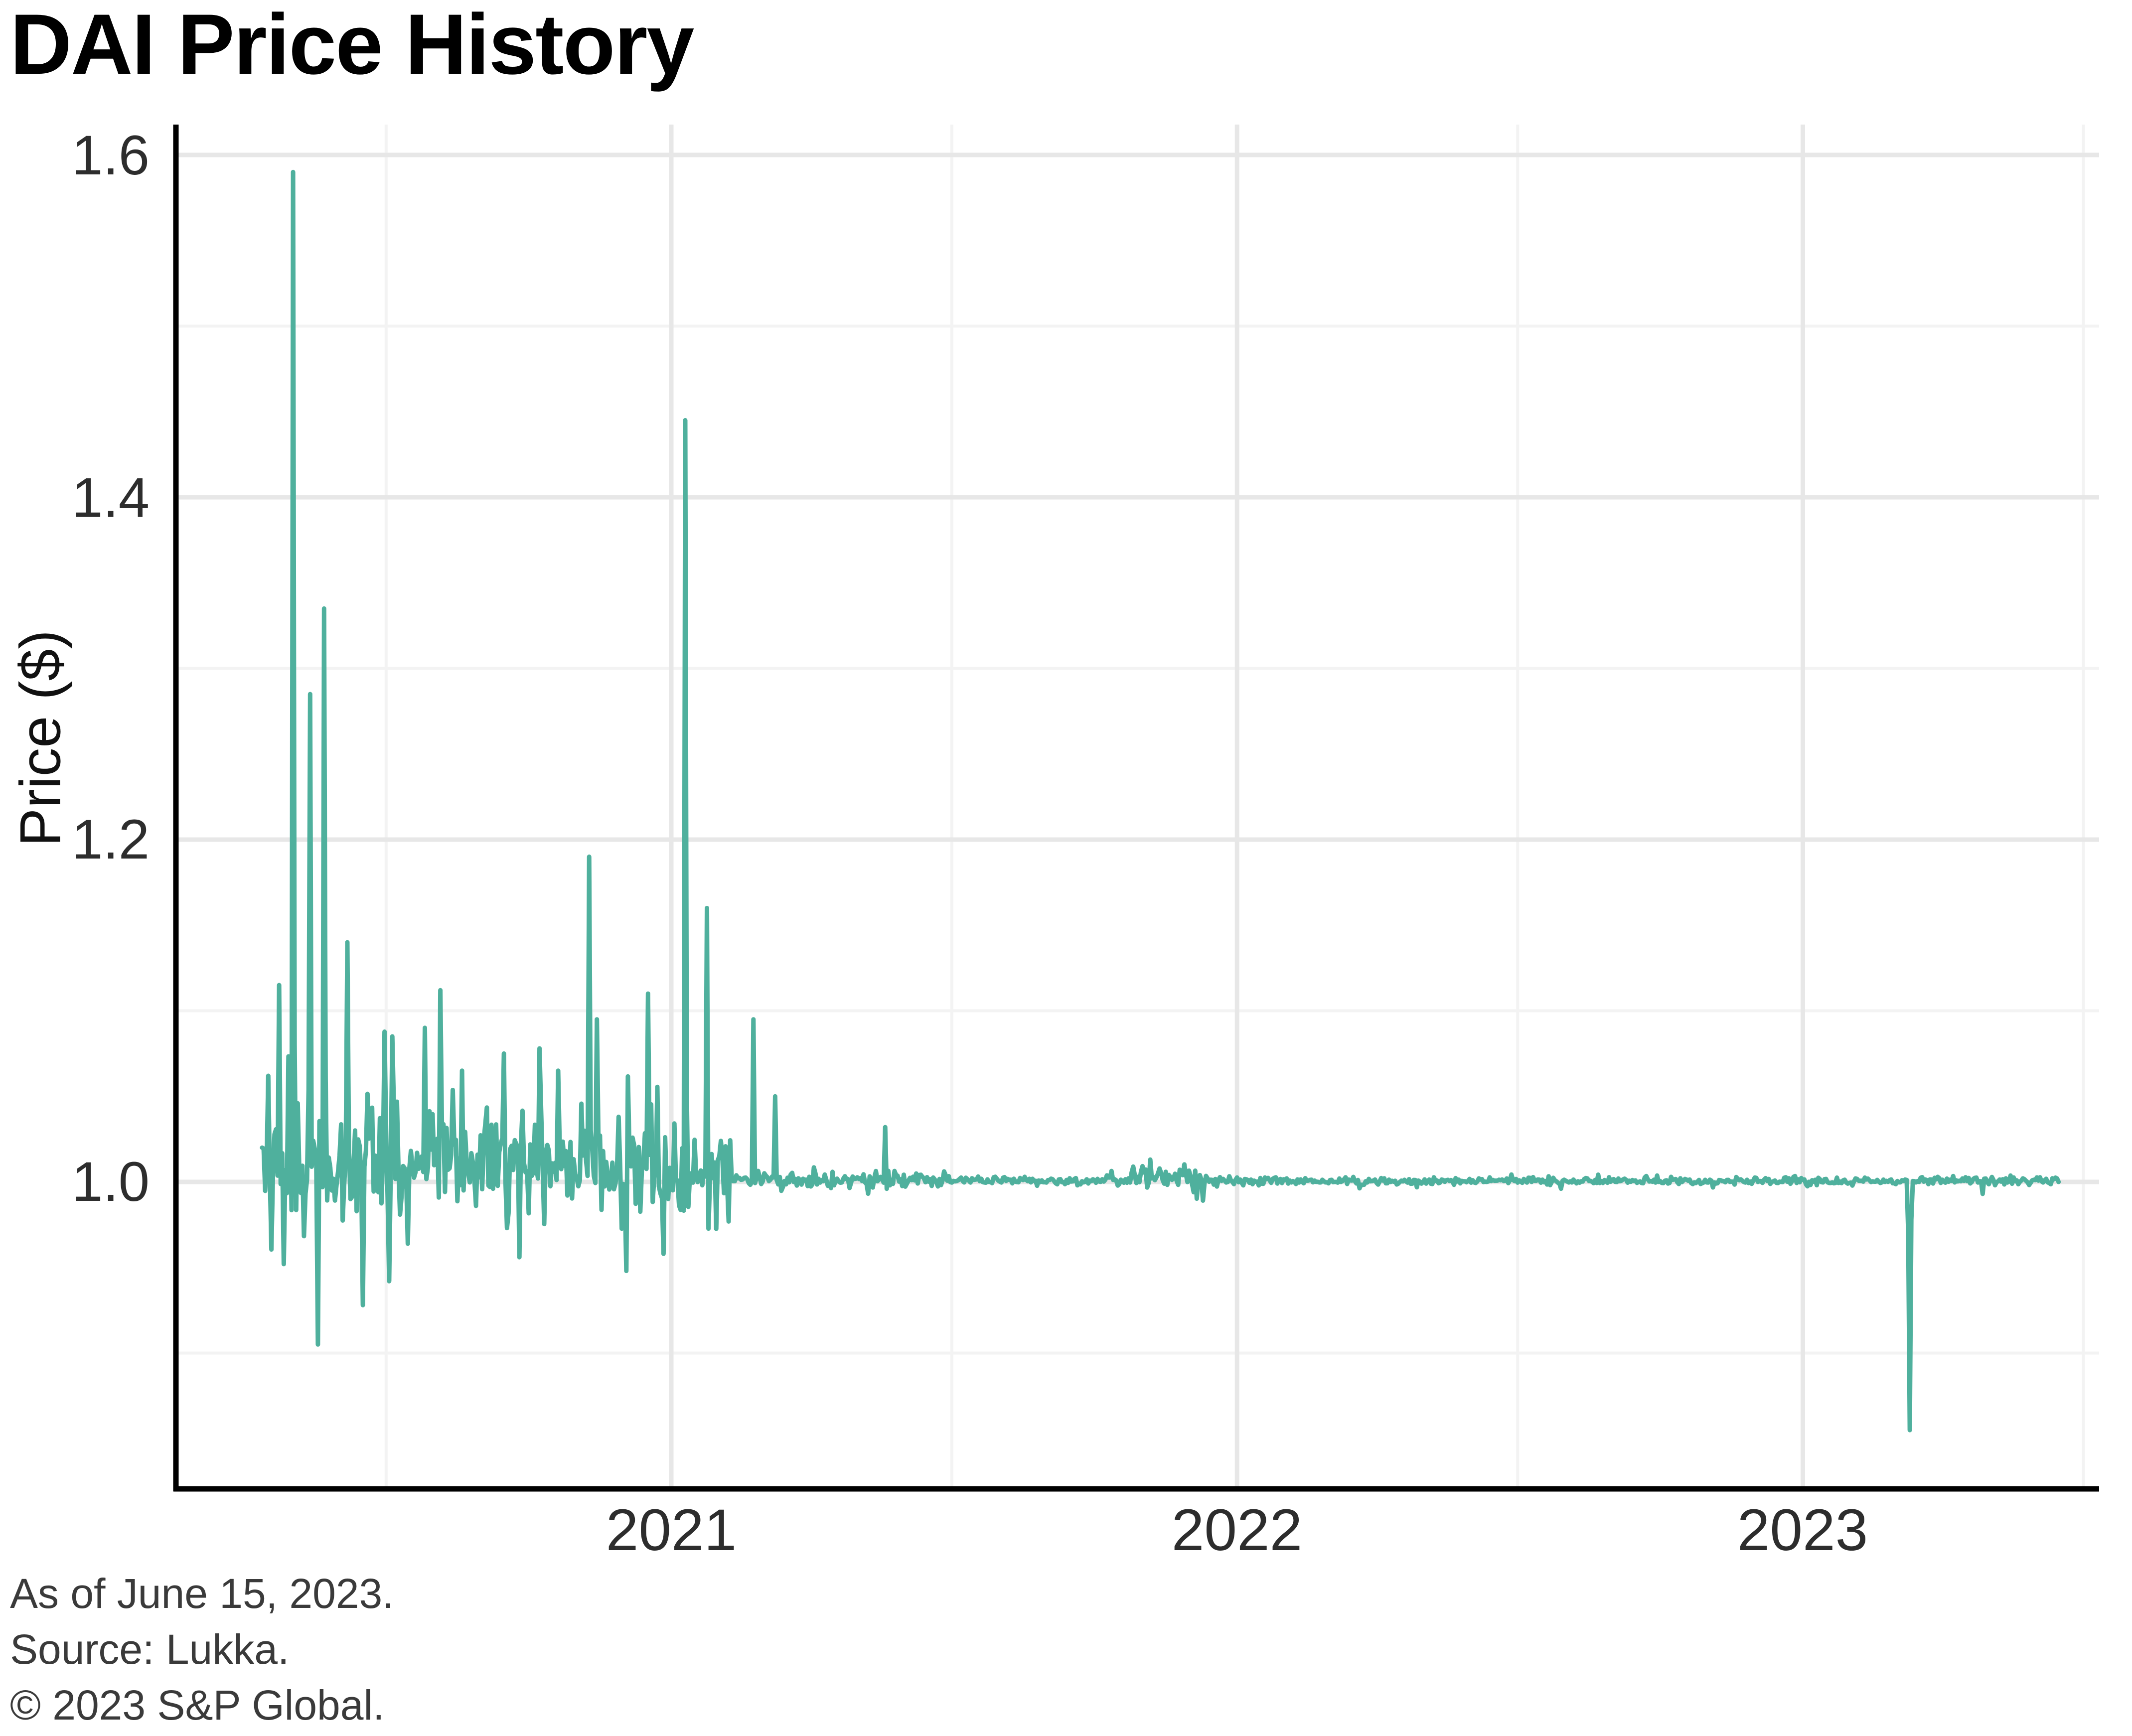  Describe the element at coordinates (111, 155) in the screenshot. I see `y-tick-label-1p6: 1.6` at that location.